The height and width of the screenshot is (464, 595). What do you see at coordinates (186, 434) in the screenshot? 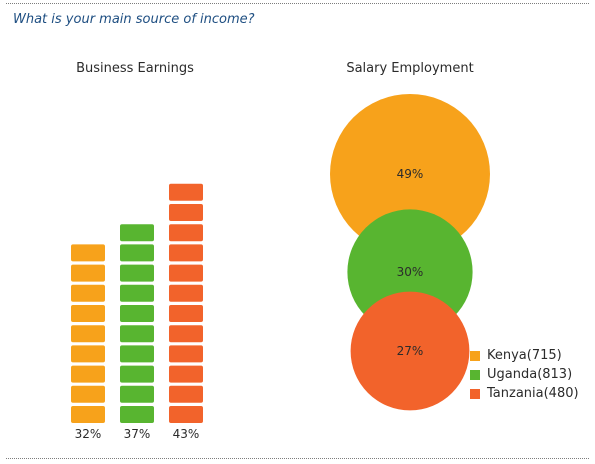
I see `bar-value-label-tanzania: 43%` at bounding box center [186, 434].